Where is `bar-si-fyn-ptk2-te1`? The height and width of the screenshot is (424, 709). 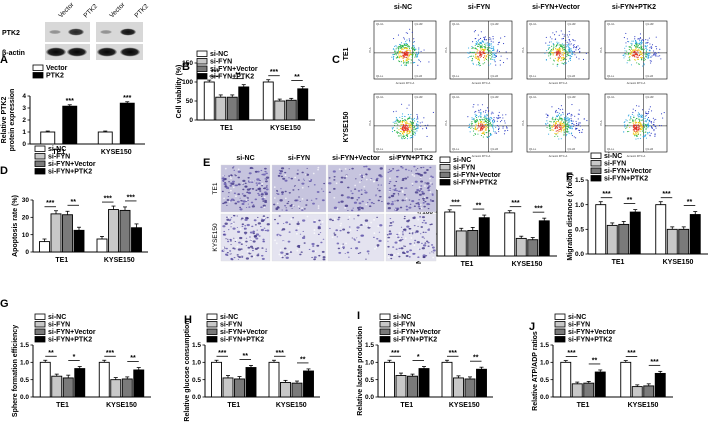
bar-si-fyn-ptk2-te1 is located at coordinates (244, 103).